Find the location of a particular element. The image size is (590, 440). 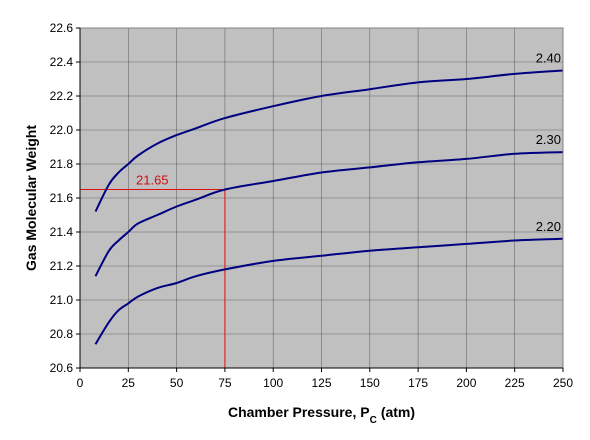

series-label-2-20: 2.20 is located at coordinates (548, 226).